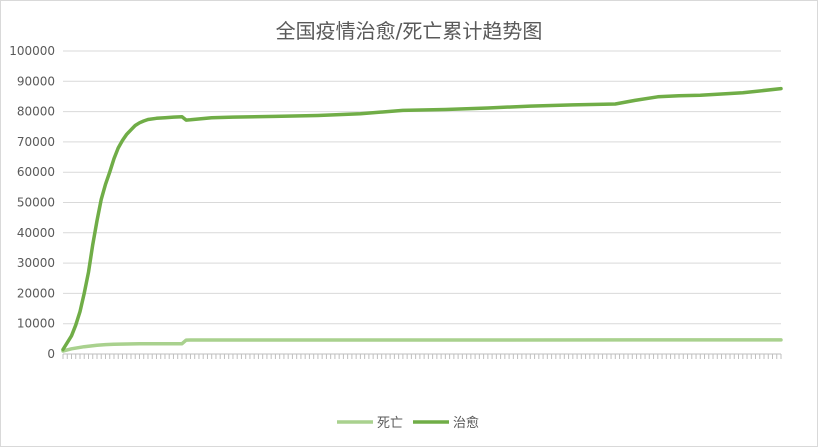  Describe the element at coordinates (36, 233) in the screenshot. I see `y-tick-label: 40000` at that location.